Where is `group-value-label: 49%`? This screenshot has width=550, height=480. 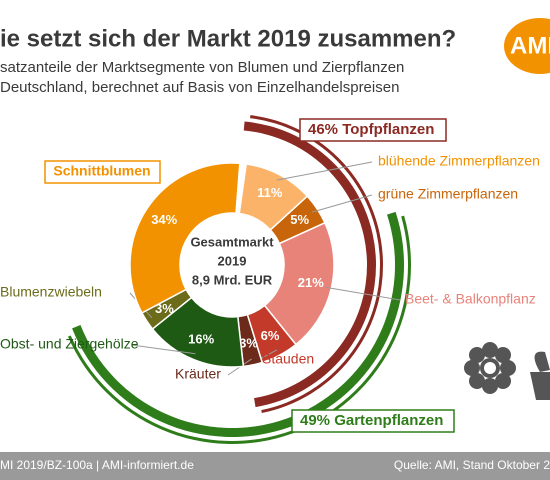
group-value-label: 49% is located at coordinates (315, 420).